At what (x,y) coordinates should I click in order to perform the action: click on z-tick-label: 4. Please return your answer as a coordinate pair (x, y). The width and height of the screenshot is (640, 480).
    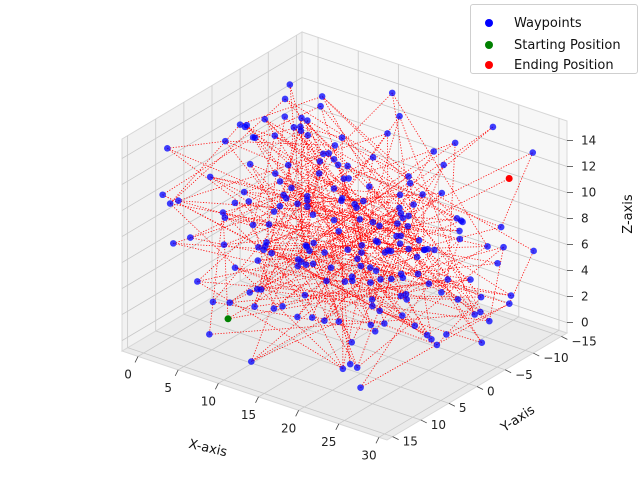
    Looking at the image, I should click on (585, 271).